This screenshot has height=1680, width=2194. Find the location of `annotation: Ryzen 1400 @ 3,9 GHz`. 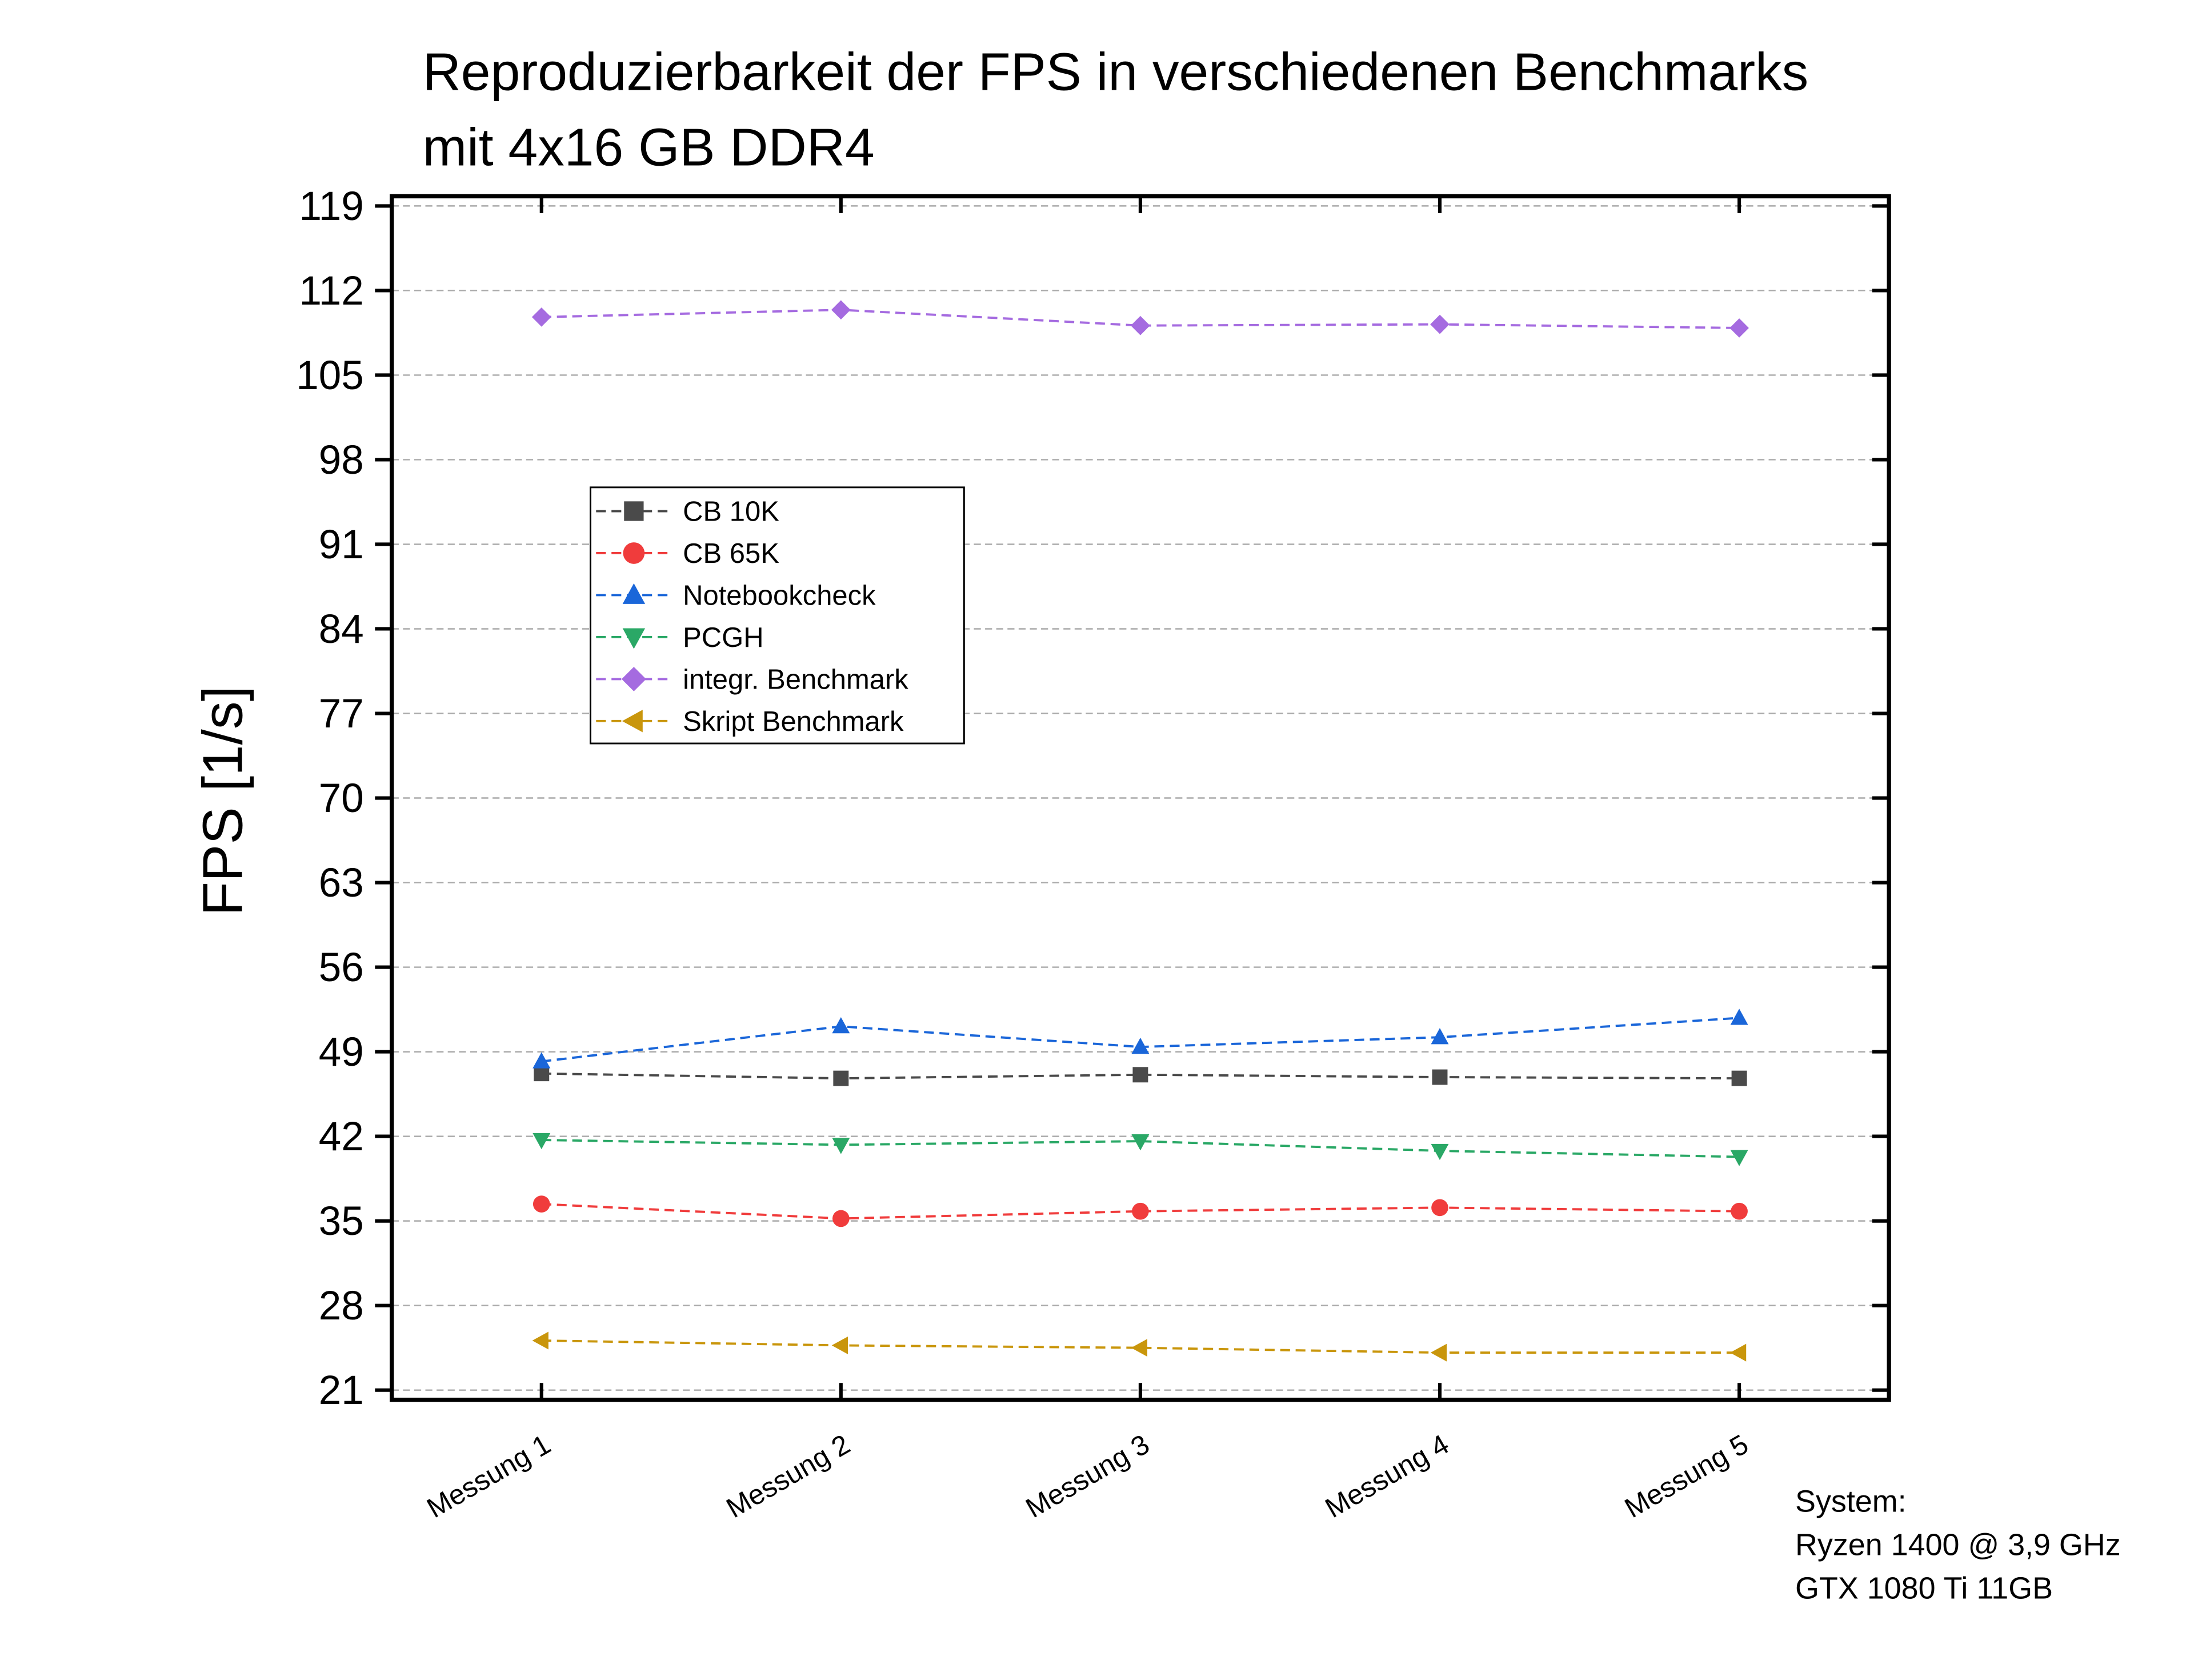

annotation: Ryzen 1400 @ 3,9 GHz is located at coordinates (1958, 1544).